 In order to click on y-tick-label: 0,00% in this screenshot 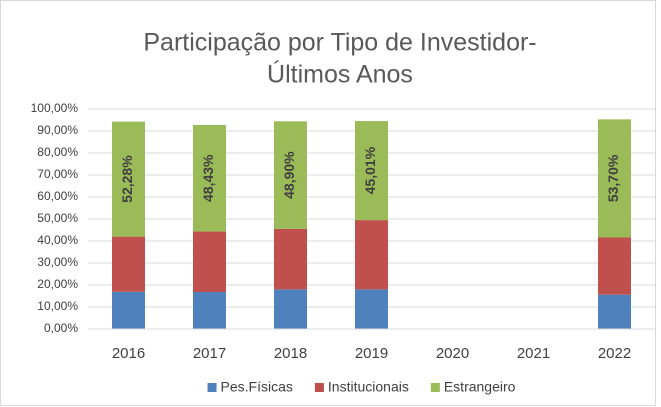, I will do `click(61, 328)`.